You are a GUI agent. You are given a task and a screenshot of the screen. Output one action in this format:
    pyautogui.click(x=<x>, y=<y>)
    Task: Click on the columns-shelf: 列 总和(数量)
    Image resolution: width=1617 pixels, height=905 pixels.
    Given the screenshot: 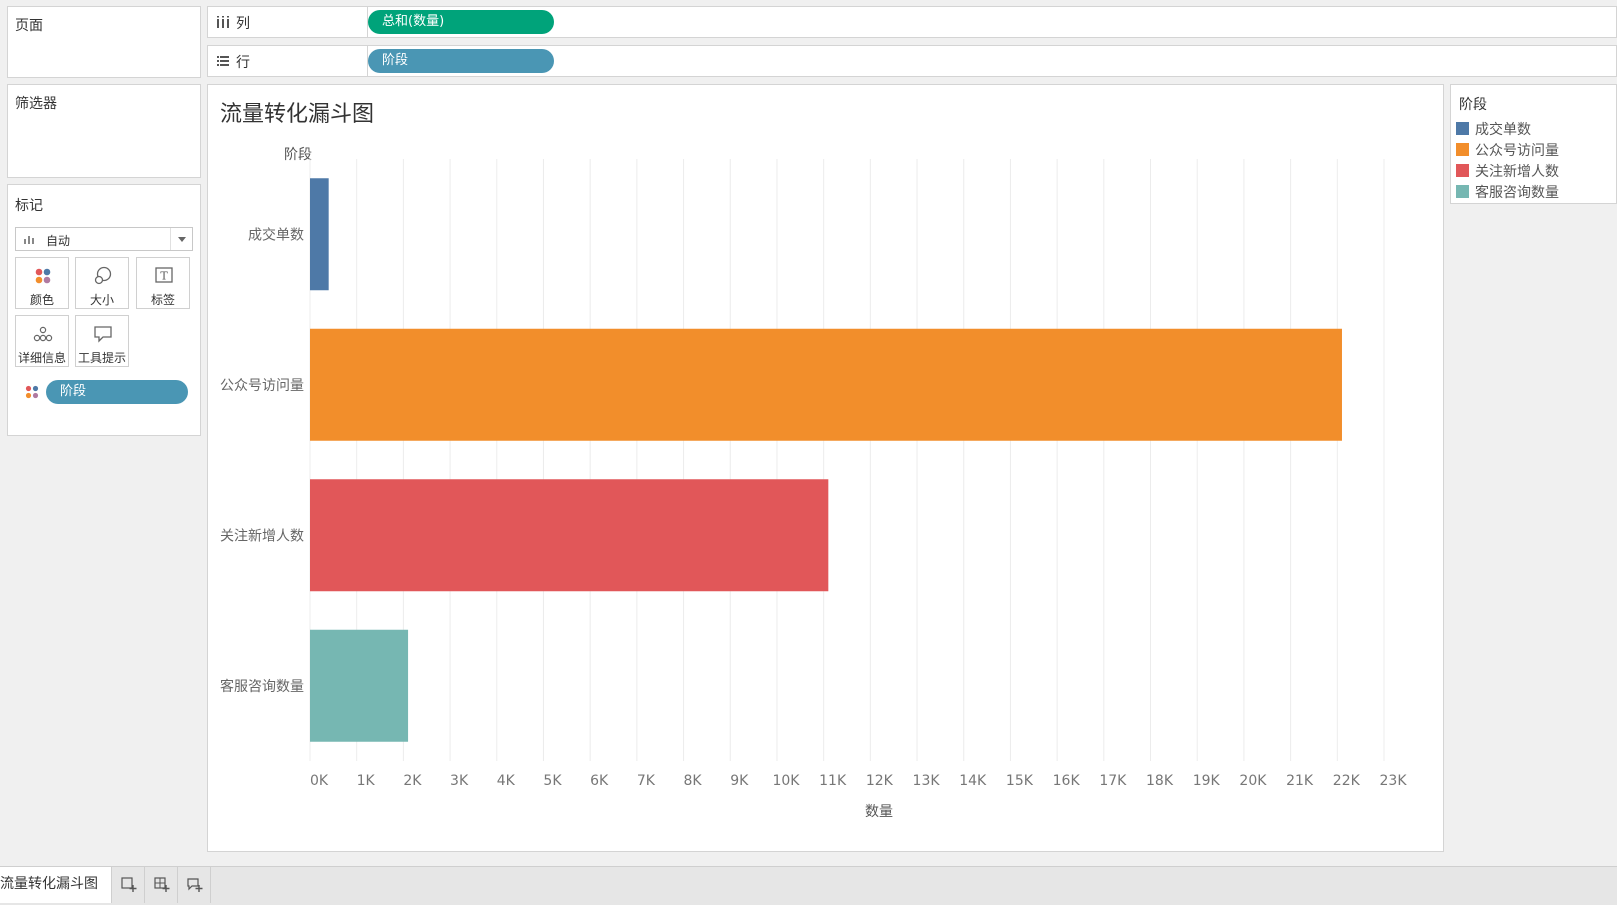 What is the action you would take?
    pyautogui.click(x=912, y=22)
    